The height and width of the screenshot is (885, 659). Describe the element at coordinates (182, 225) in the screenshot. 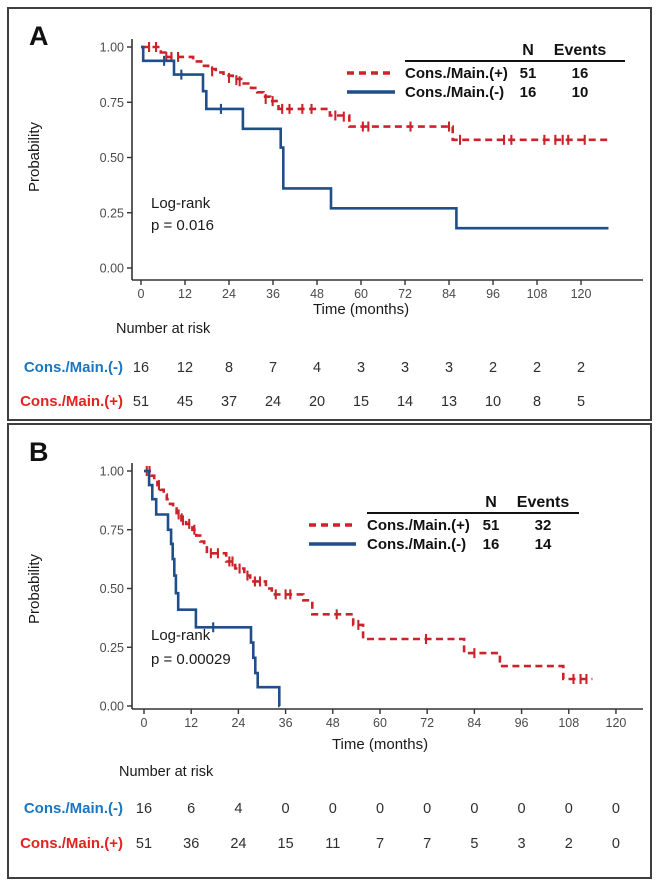

I see `logrank-p-value: p = 0.016` at that location.